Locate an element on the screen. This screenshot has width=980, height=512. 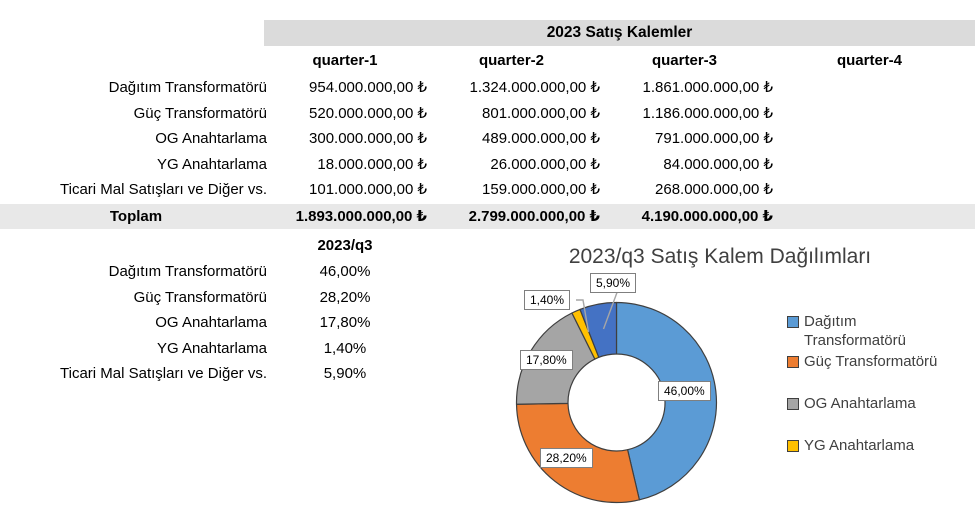
legend-label: Güç Transformatörü is located at coordinates (871, 361).